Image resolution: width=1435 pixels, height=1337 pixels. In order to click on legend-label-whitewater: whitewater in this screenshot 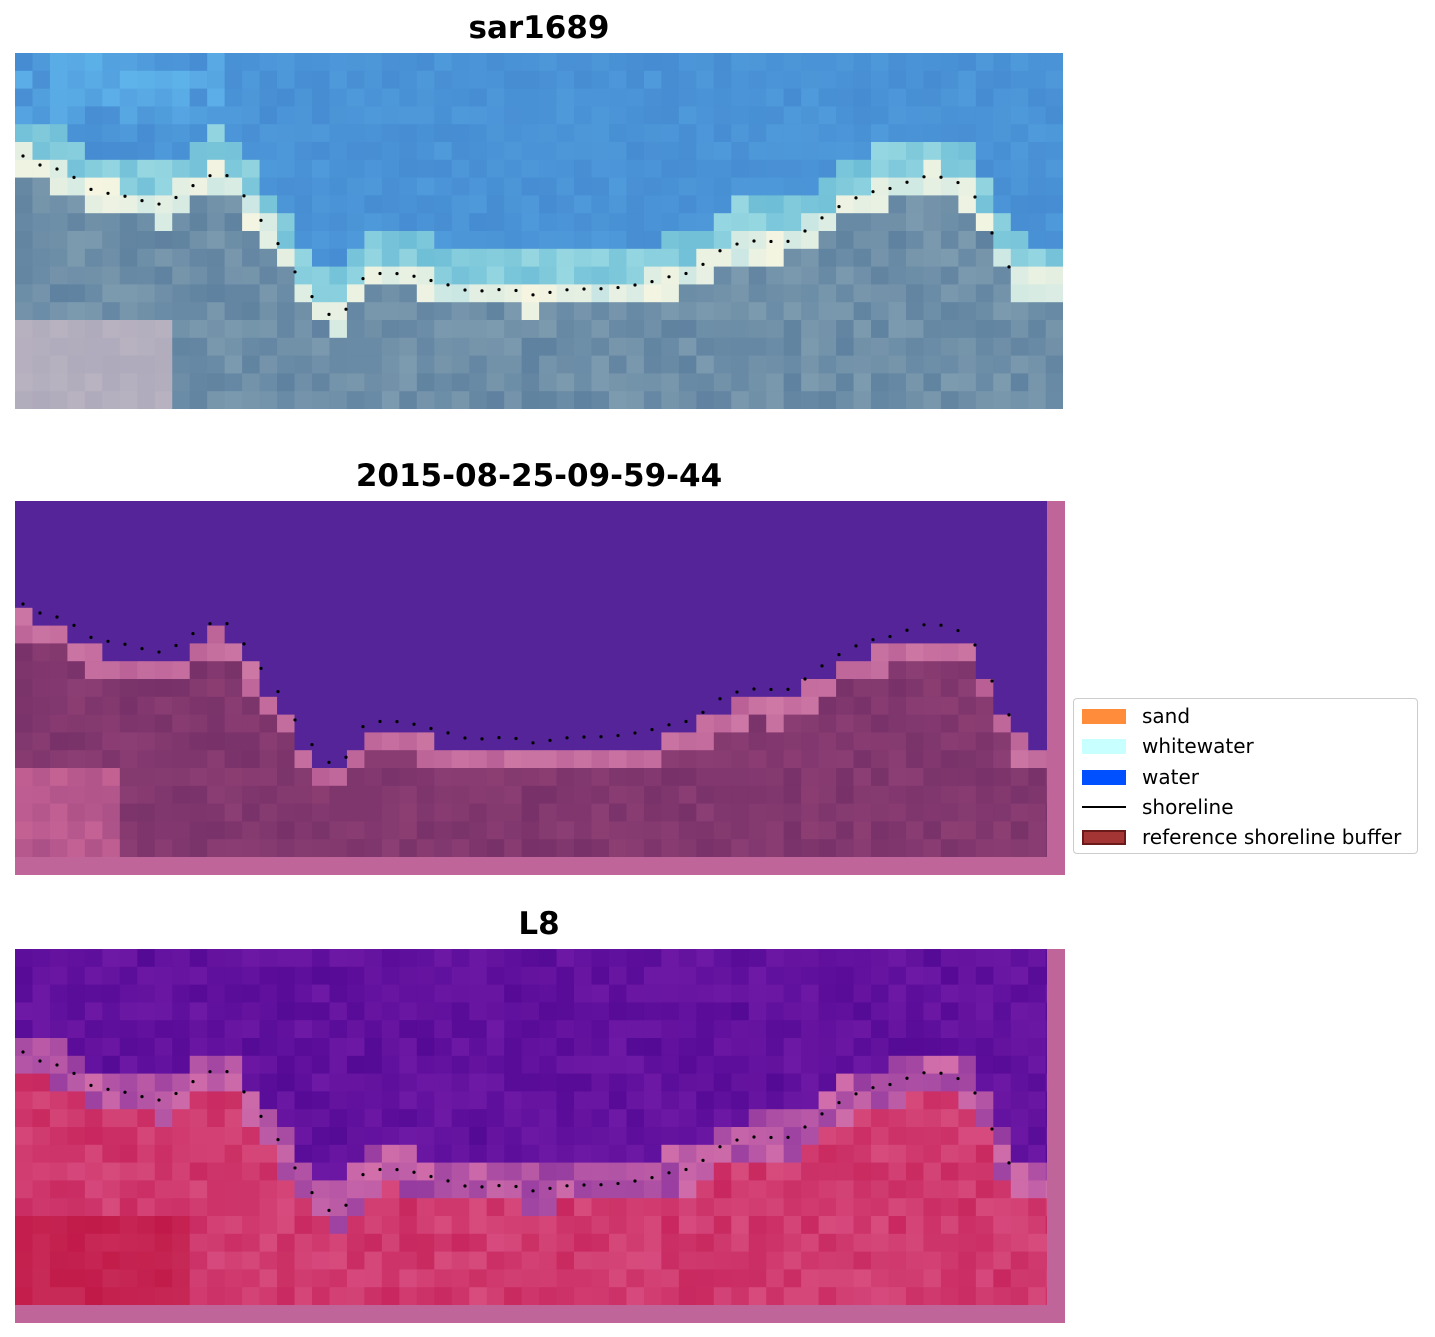, I will do `click(1198, 746)`.